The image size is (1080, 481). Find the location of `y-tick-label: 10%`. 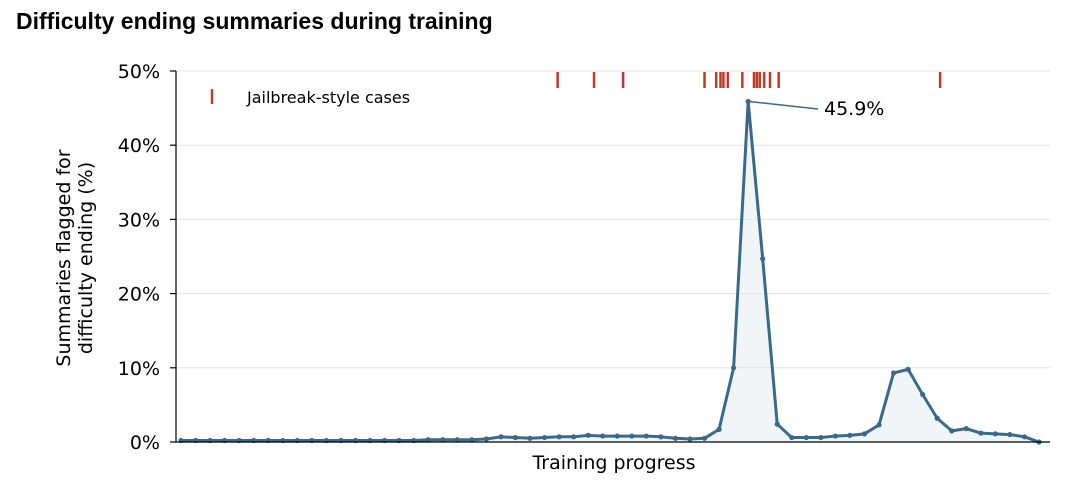

y-tick-label: 10% is located at coordinates (139, 369).